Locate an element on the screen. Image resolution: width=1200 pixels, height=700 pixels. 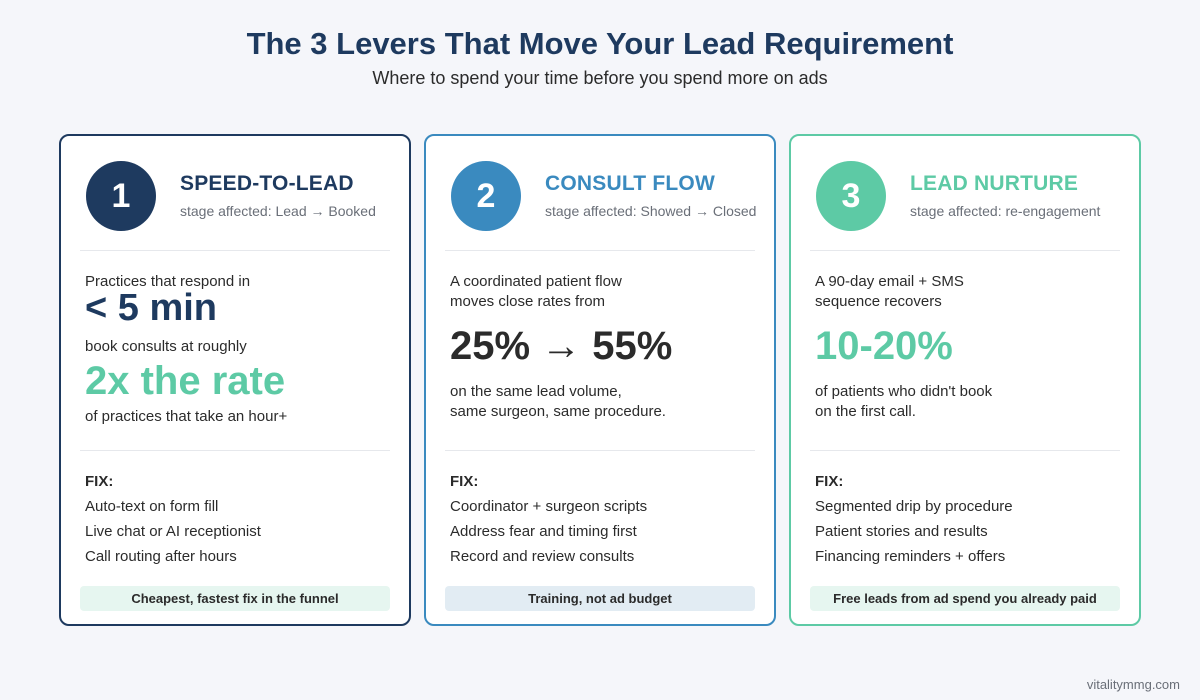
stat-intro-line-1: A coordinated patient flow is located at coordinates (536, 281).